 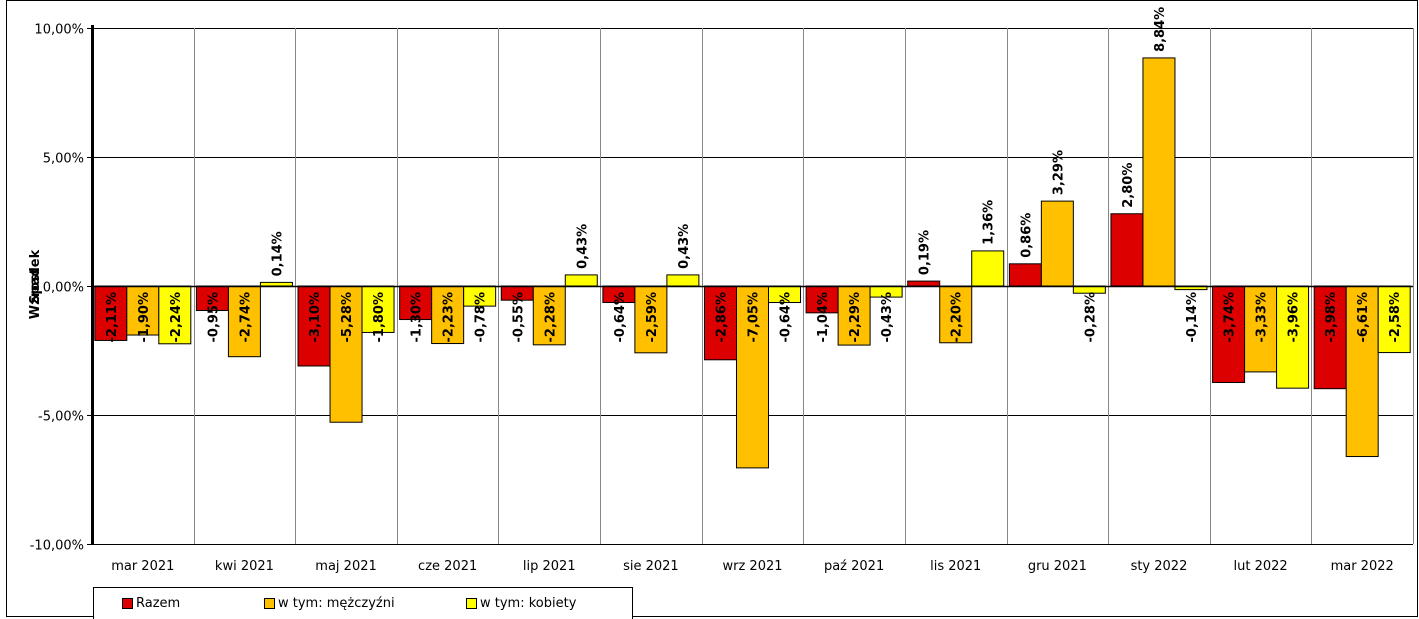 What do you see at coordinates (752, 566) in the screenshot?
I see `x-tick-label: wrz 2021` at bounding box center [752, 566].